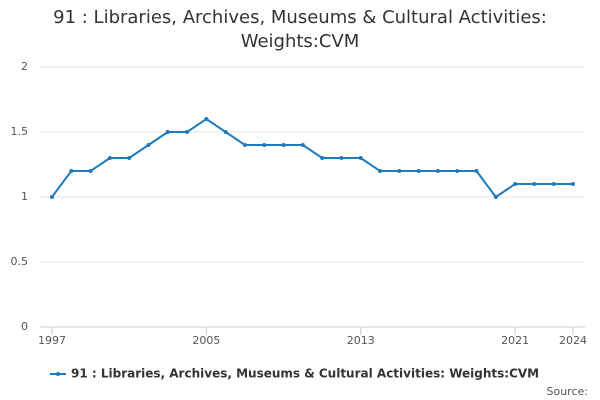 The height and width of the screenshot is (400, 600). Describe the element at coordinates (24, 326) in the screenshot. I see `y-tick-label: 0` at that location.